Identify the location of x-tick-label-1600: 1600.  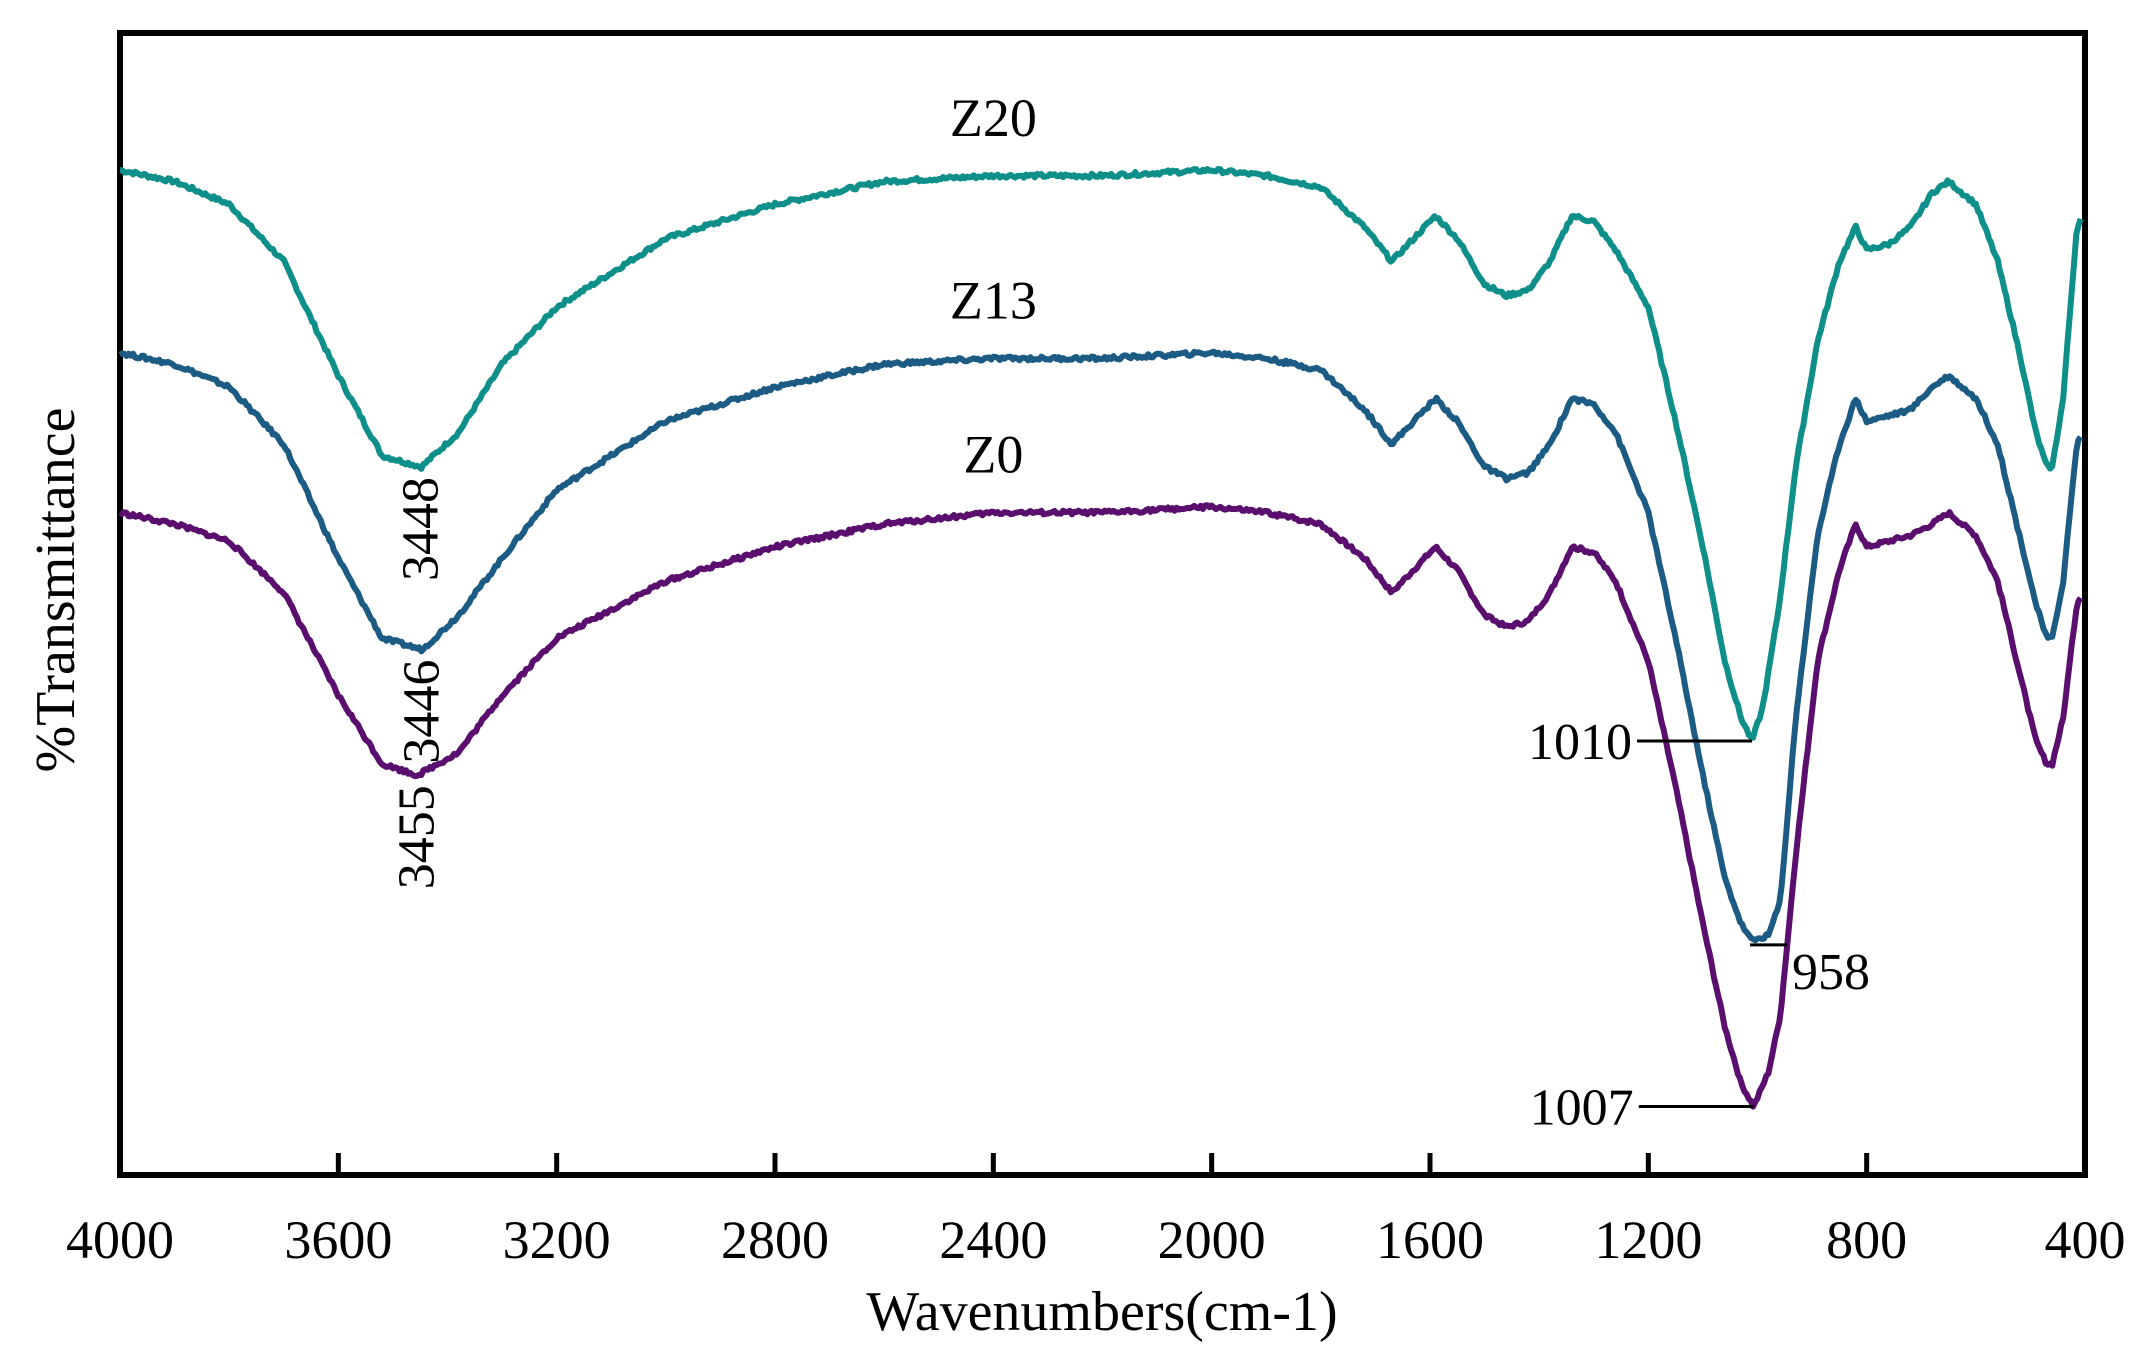
(1430, 1240).